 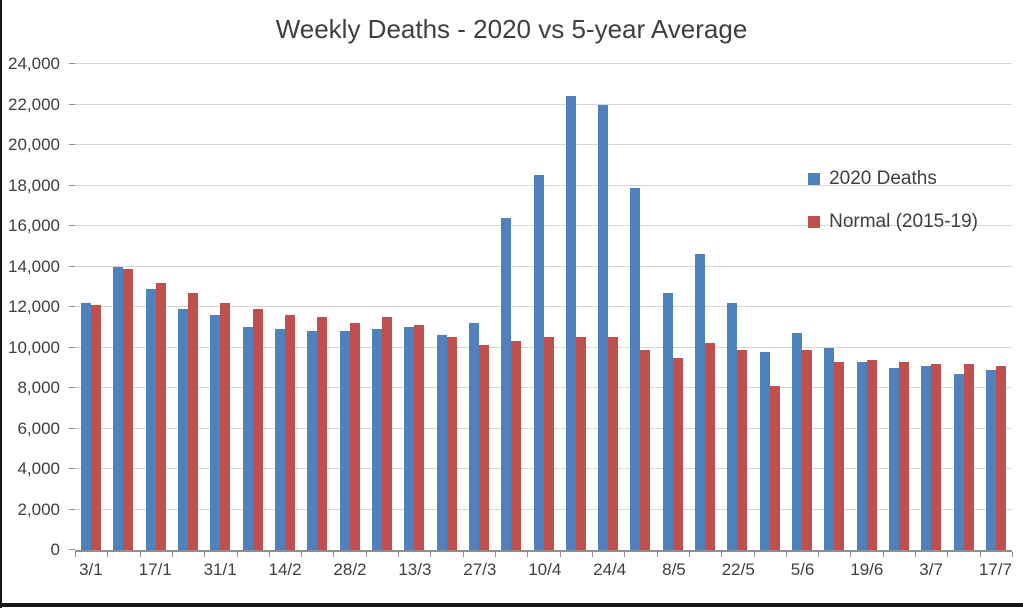 I want to click on legend-swatch, so click(x=814, y=222).